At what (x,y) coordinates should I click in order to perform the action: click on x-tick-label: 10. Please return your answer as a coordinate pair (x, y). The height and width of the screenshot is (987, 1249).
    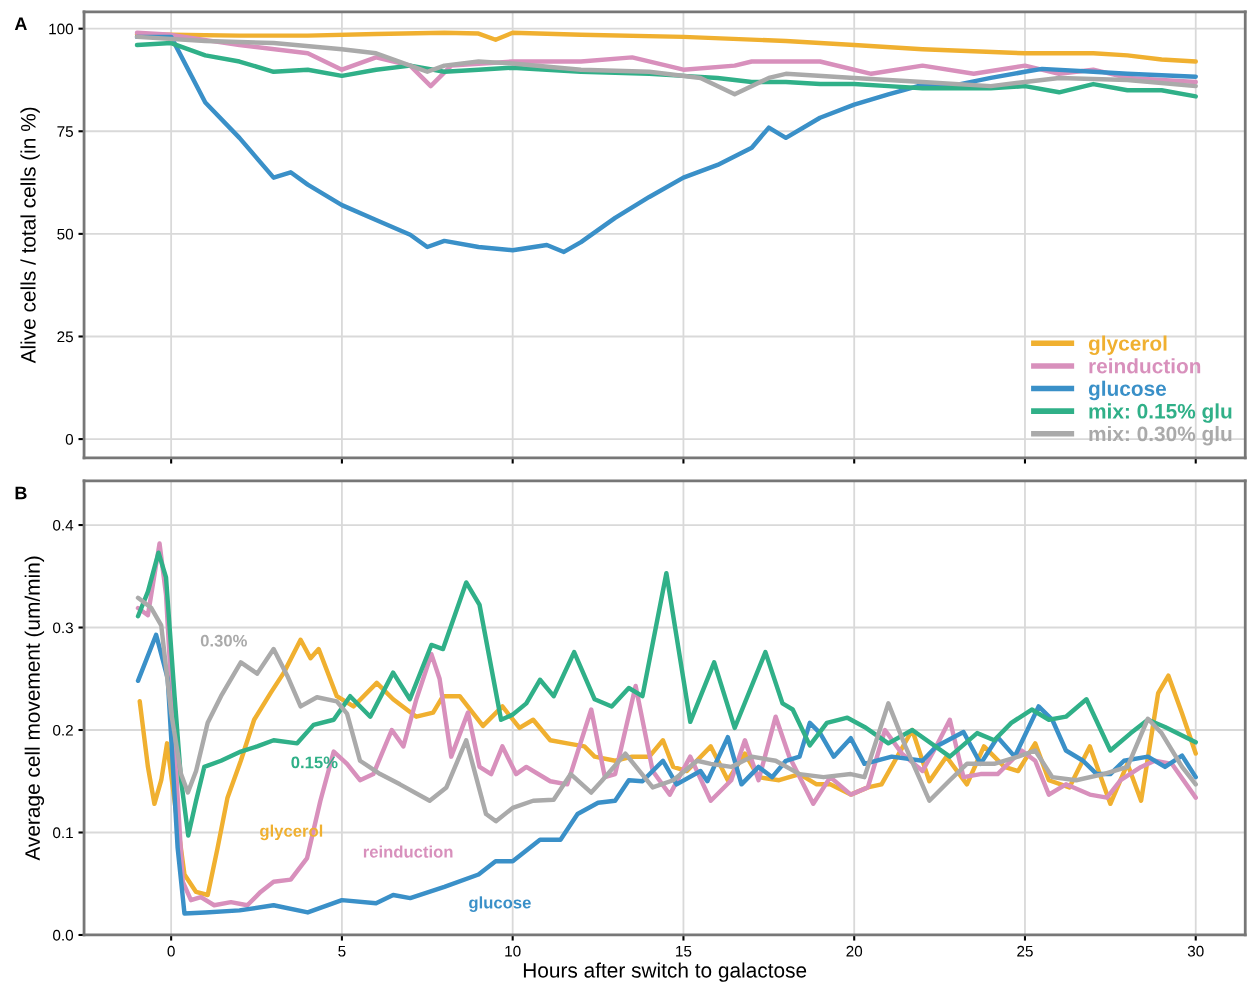
    Looking at the image, I should click on (513, 951).